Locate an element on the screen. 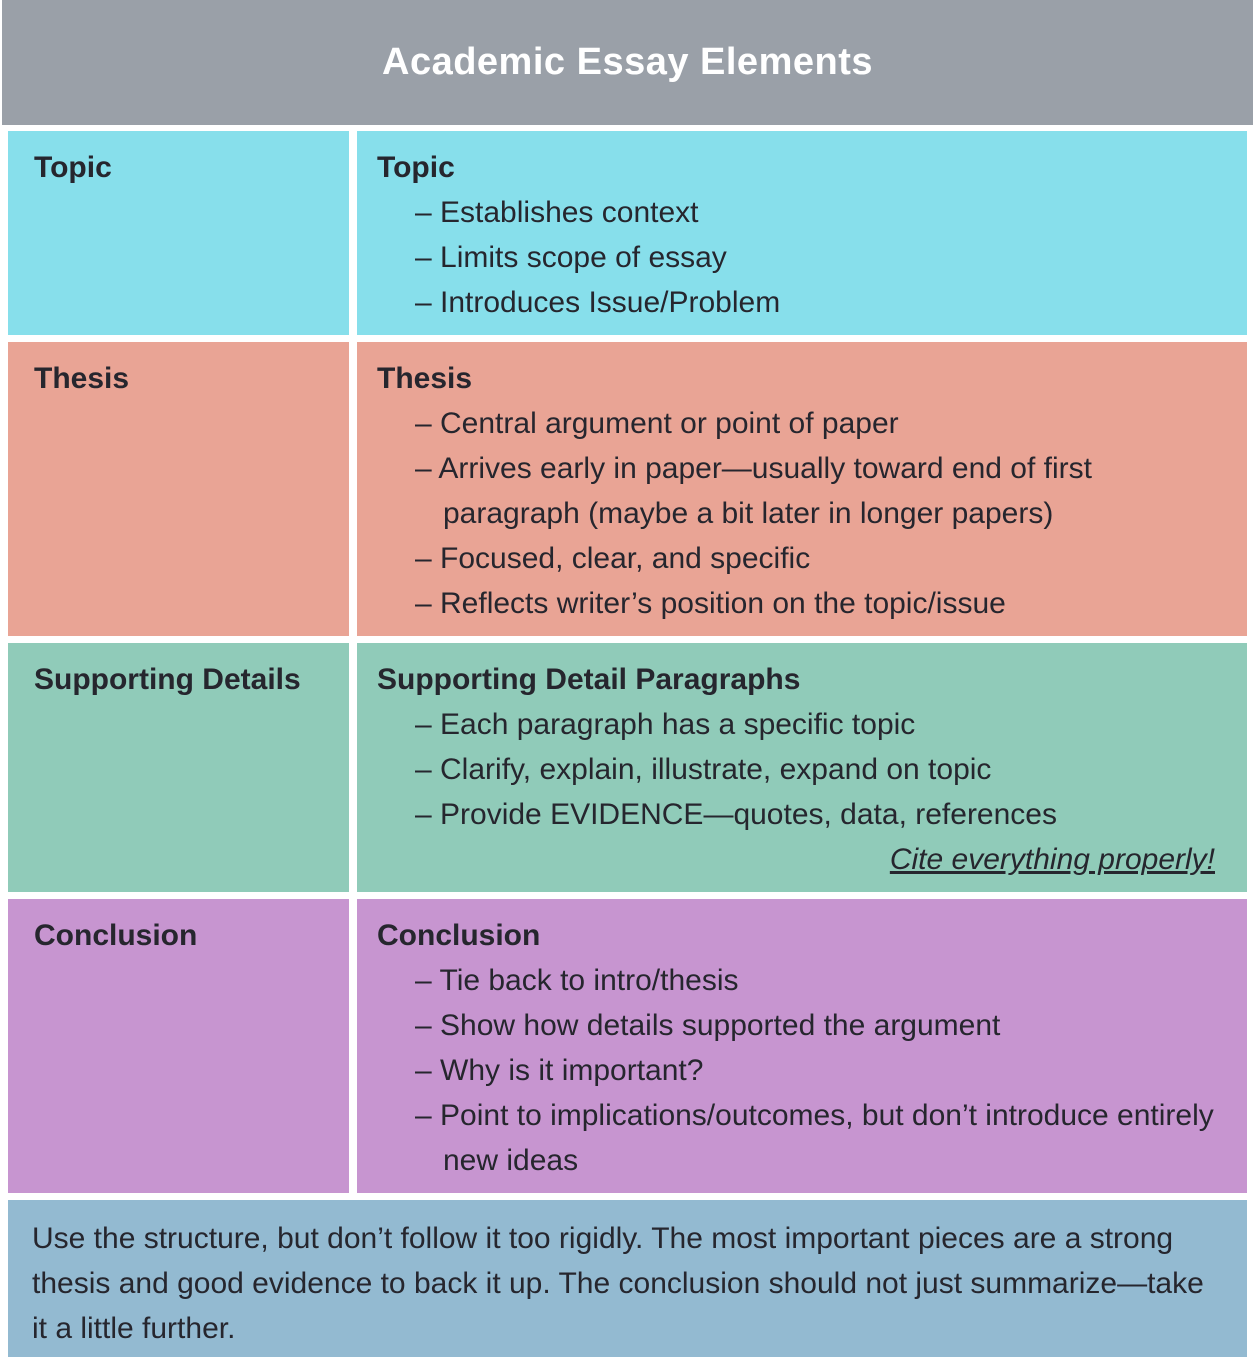 This screenshot has height=1366, width=1253. row-label-cell: Conclusion is located at coordinates (178, 1046).